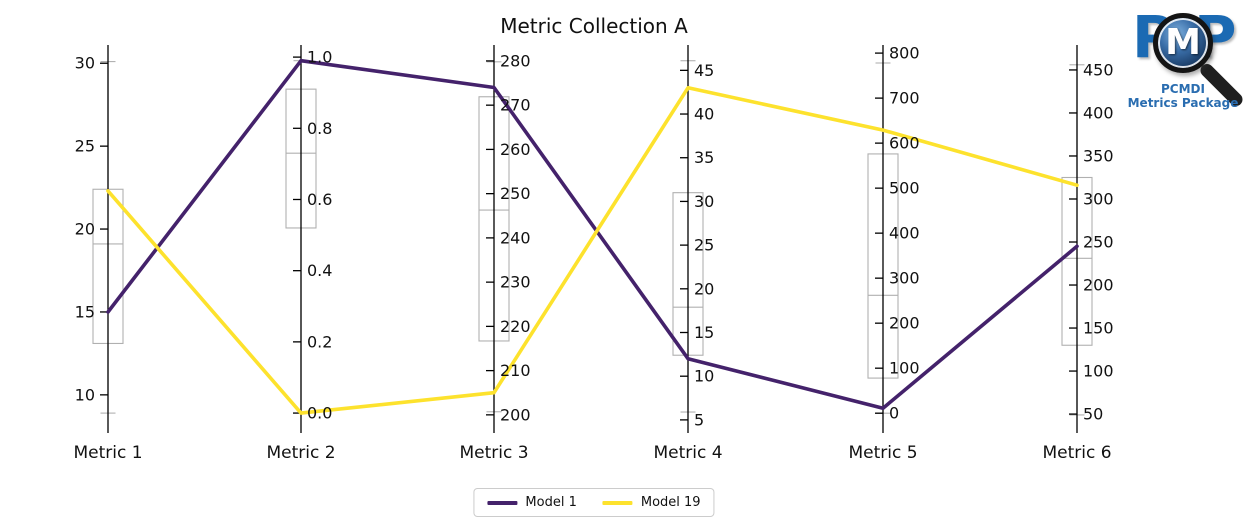 This screenshot has width=1257, height=525. Describe the element at coordinates (1183, 89) in the screenshot. I see `logo-org-text: PCMDI` at that location.